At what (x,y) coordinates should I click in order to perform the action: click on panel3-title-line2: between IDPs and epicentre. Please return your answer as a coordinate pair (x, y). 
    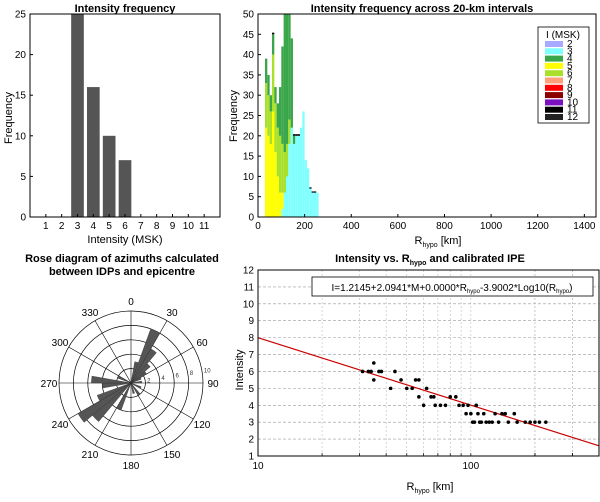
    Looking at the image, I should click on (122, 272).